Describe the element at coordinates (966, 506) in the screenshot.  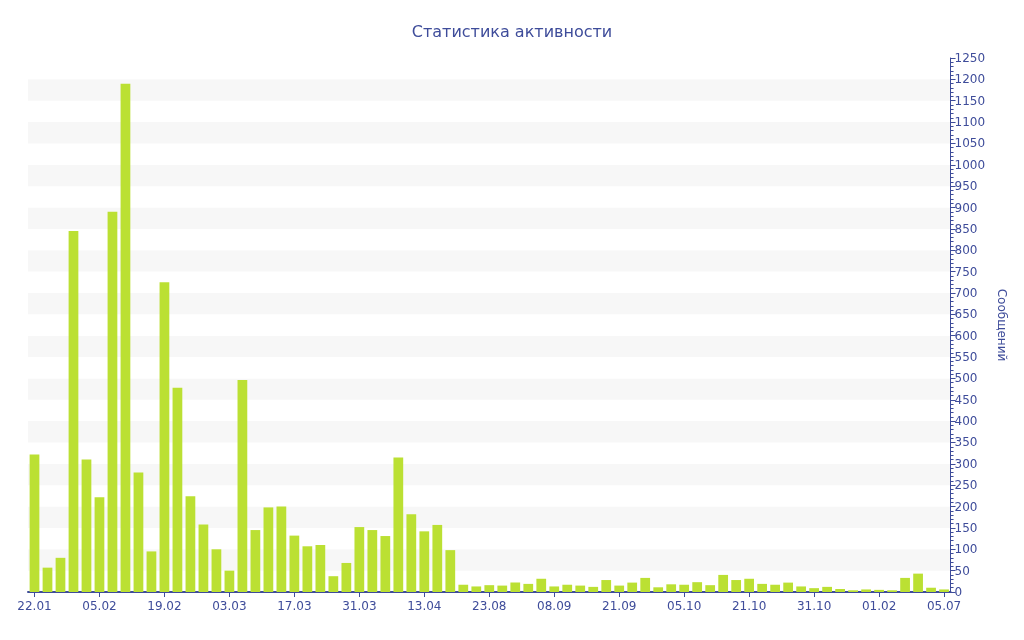
I see `y-tick-label: 200` at that location.